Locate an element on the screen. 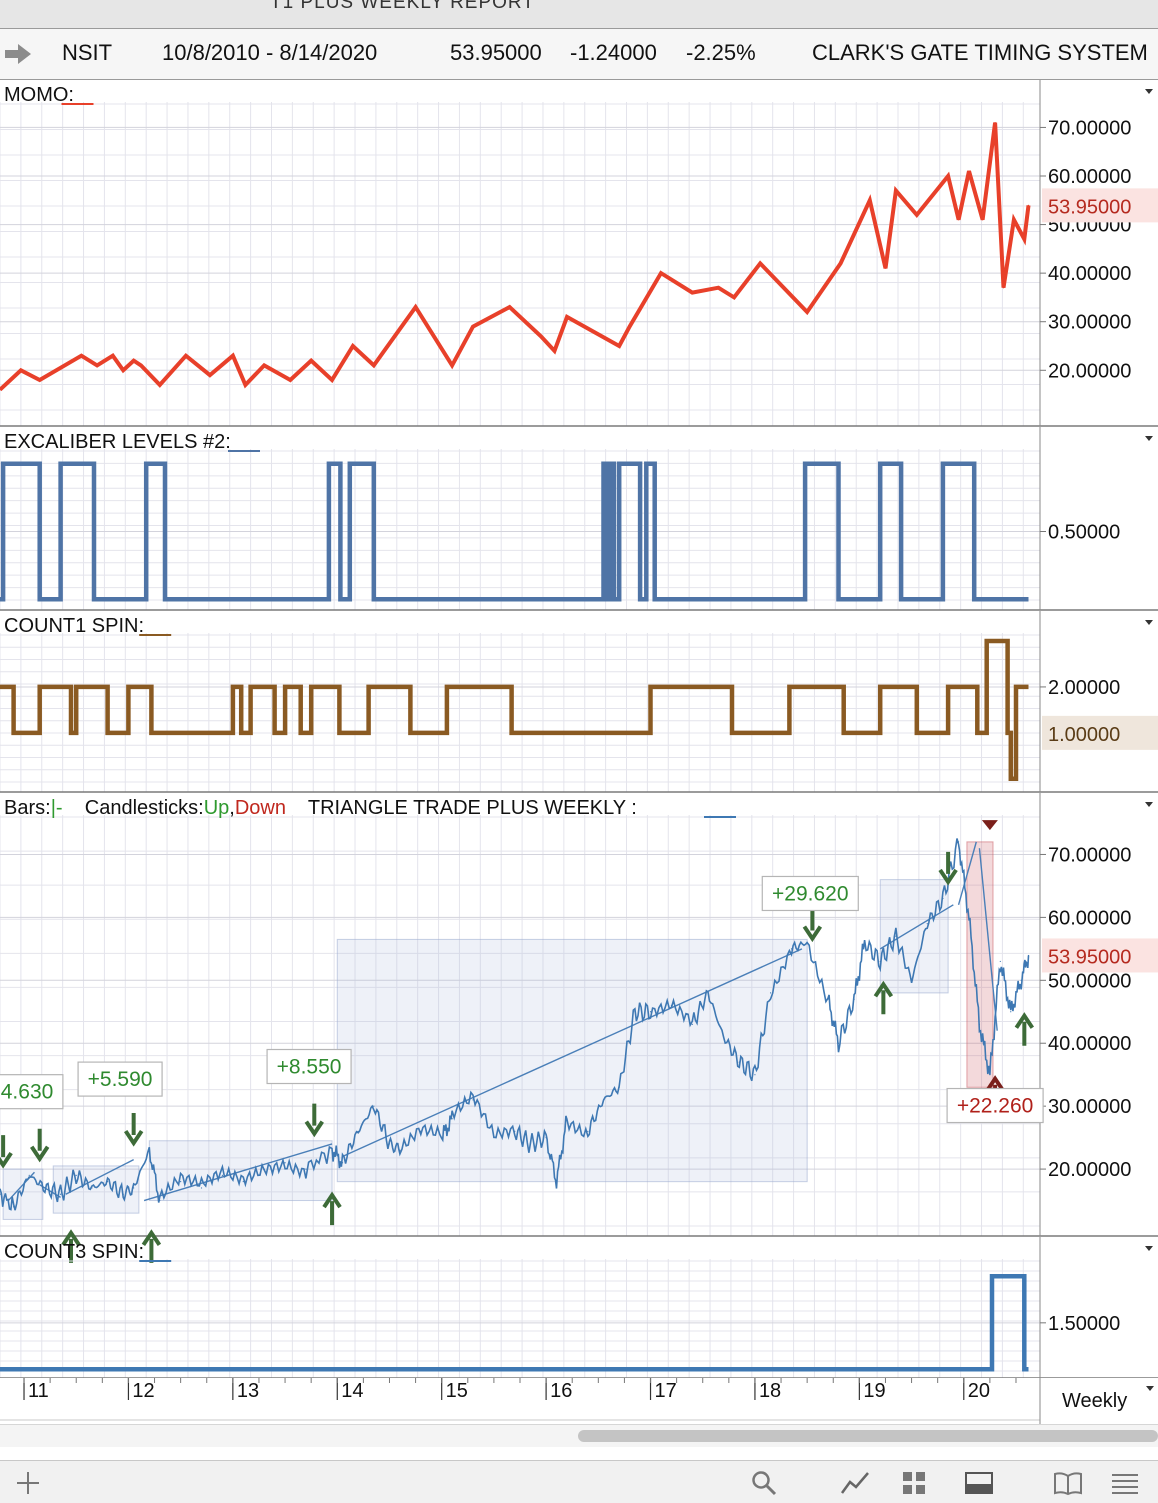 Image resolution: width=1158 pixels, height=1503 pixels. y-tick-label: 2.00000 is located at coordinates (1084, 688).